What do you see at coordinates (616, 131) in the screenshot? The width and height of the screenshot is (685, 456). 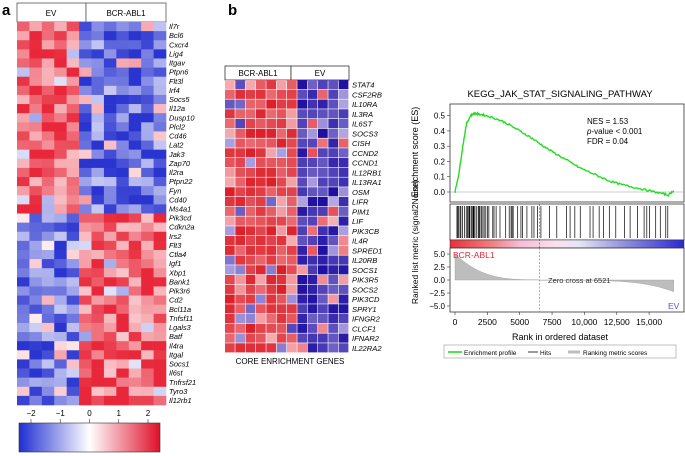 I see `pvalue-rest: -value < 0.001` at bounding box center [616, 131].